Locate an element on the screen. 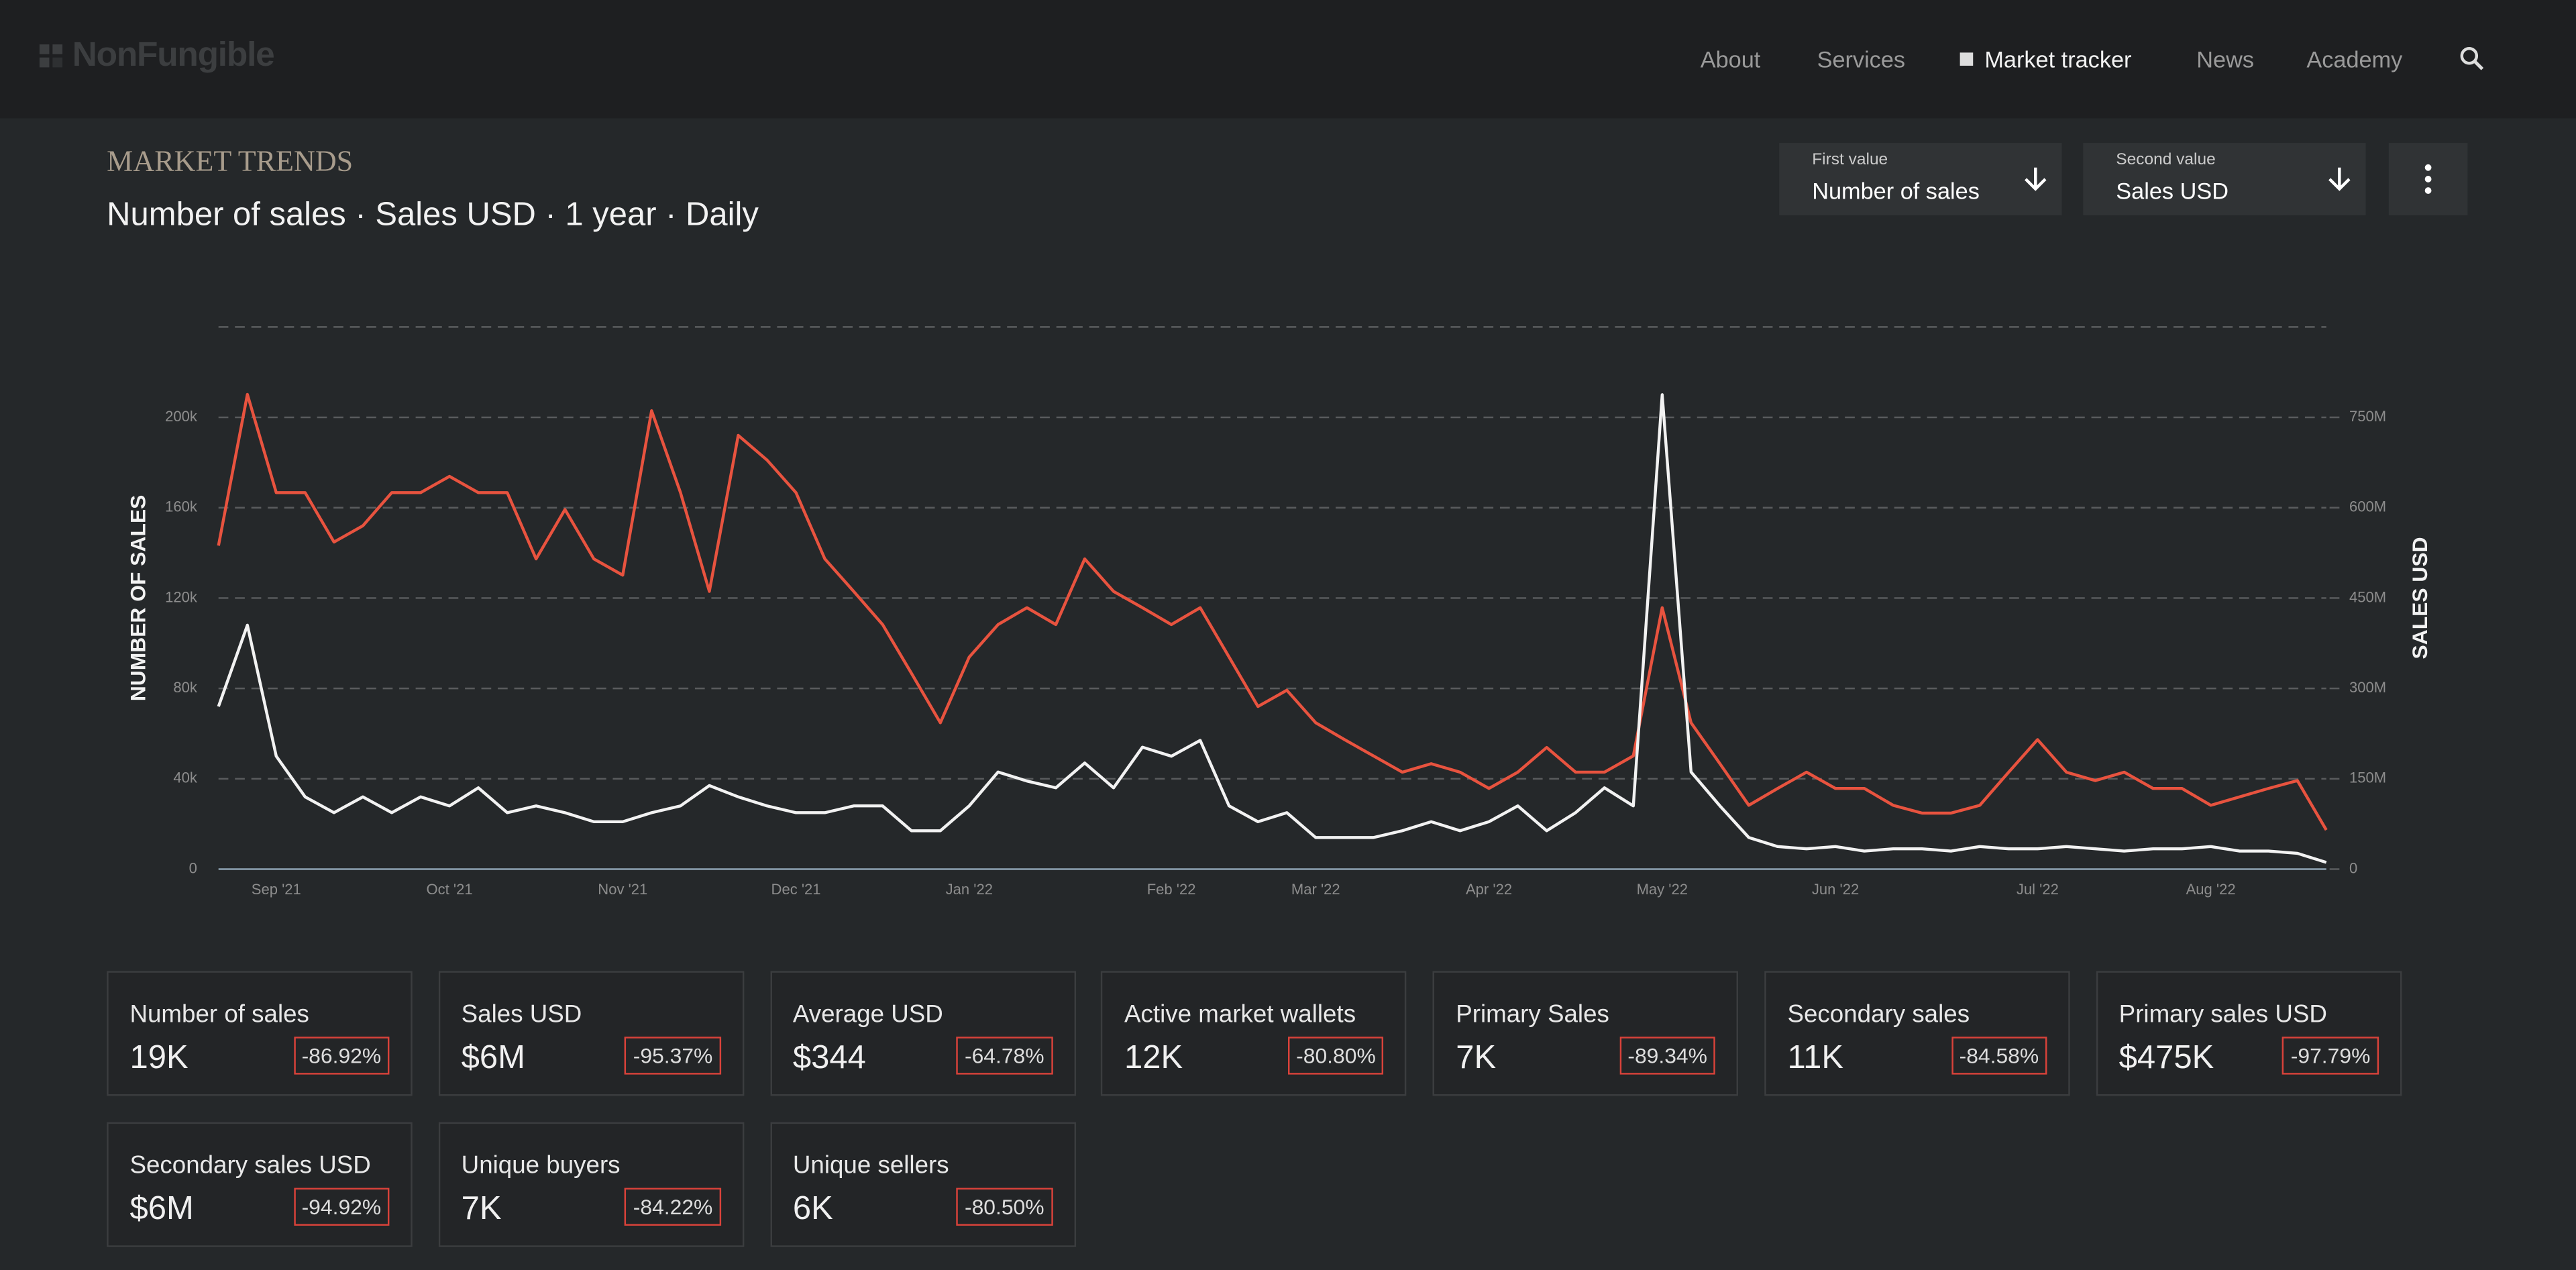 This screenshot has height=1270, width=2576. y-tick-label: 40k is located at coordinates (185, 778).